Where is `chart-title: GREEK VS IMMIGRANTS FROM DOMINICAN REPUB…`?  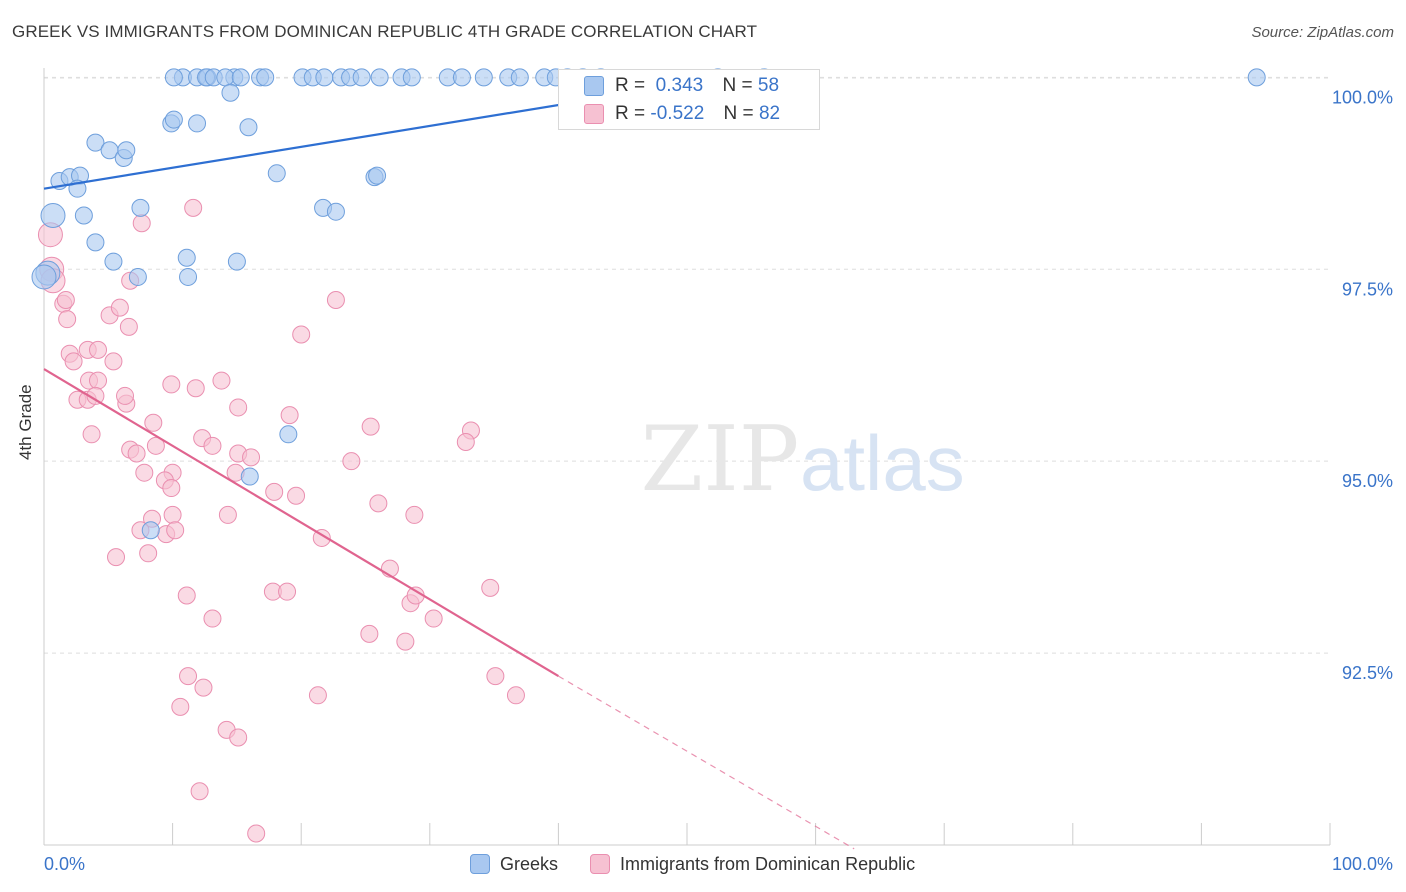 chart-title: GREEK VS IMMIGRANTS FROM DOMINICAN REPUB… is located at coordinates (385, 31).